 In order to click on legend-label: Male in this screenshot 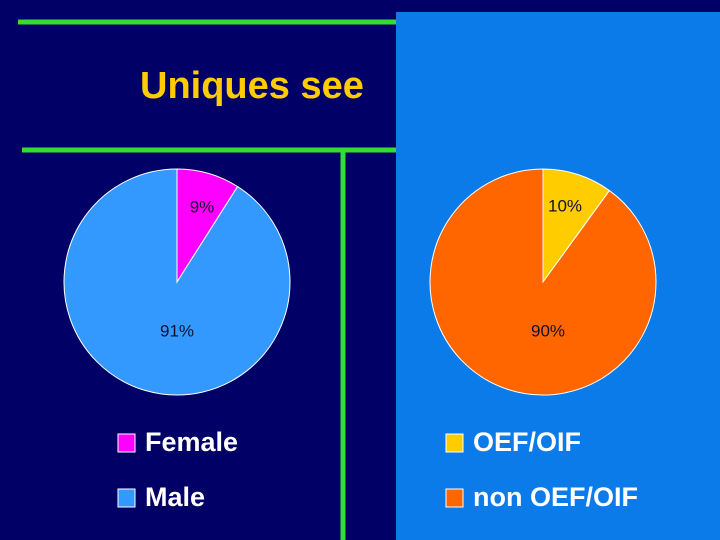, I will do `click(175, 497)`.